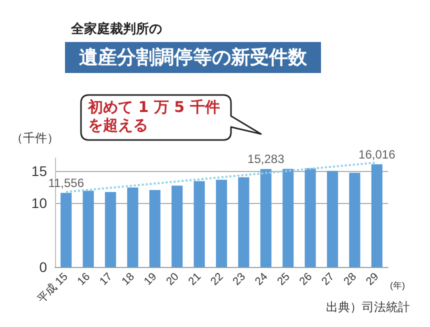 The width and height of the screenshot is (430, 327). I want to click on x-tick-label: 17, so click(106, 279).